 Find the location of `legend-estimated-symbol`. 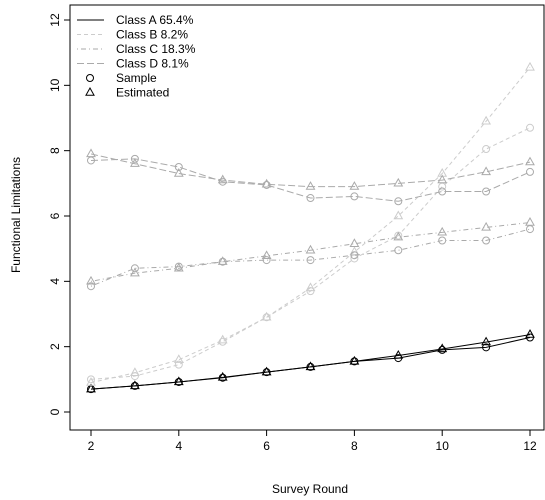

legend-estimated-symbol is located at coordinates (90, 91).